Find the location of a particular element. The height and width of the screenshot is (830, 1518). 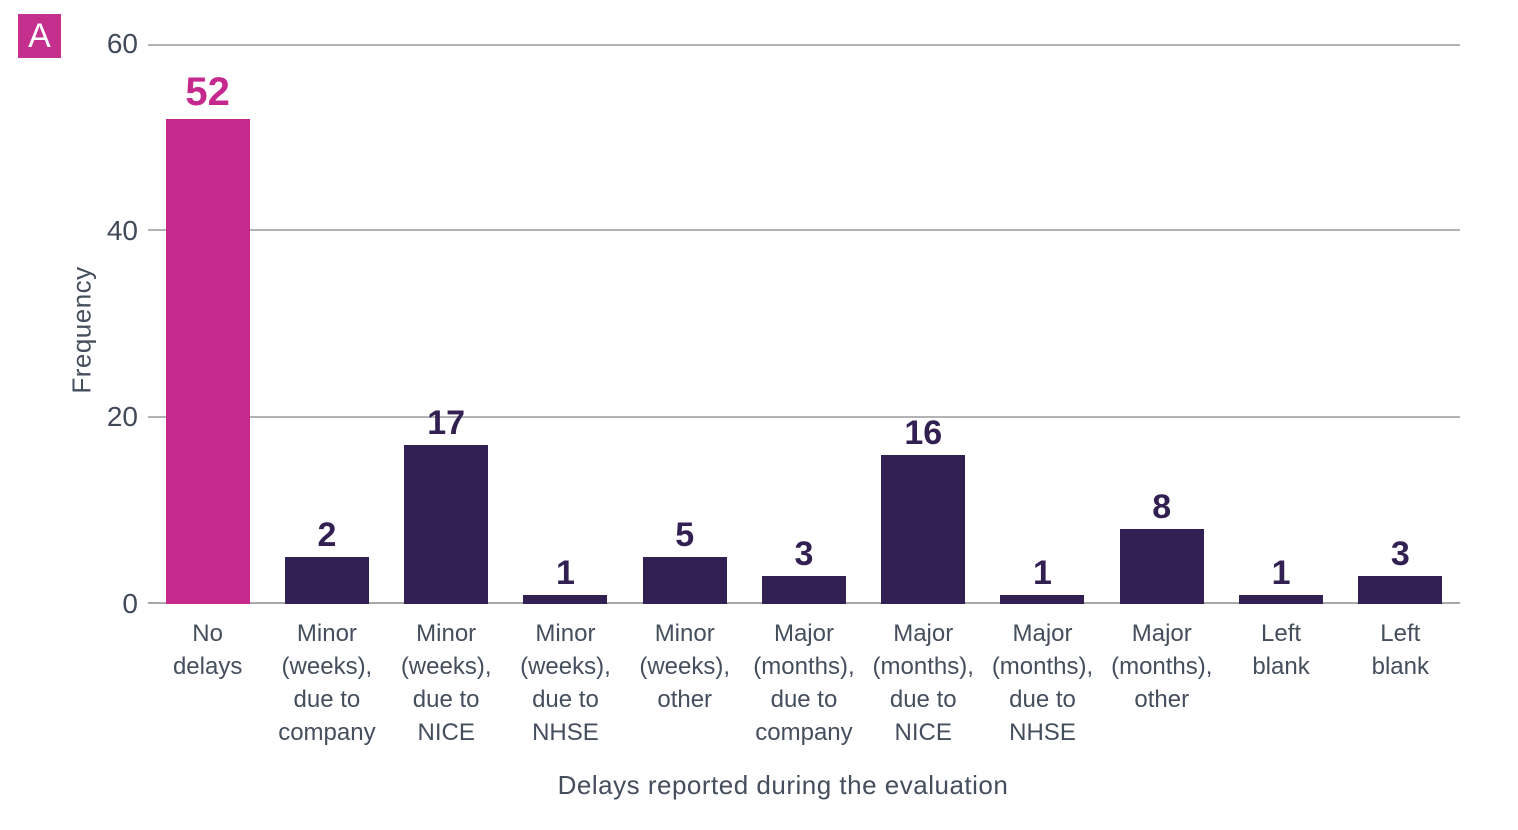

x-category-label: No delays is located at coordinates (207, 650).